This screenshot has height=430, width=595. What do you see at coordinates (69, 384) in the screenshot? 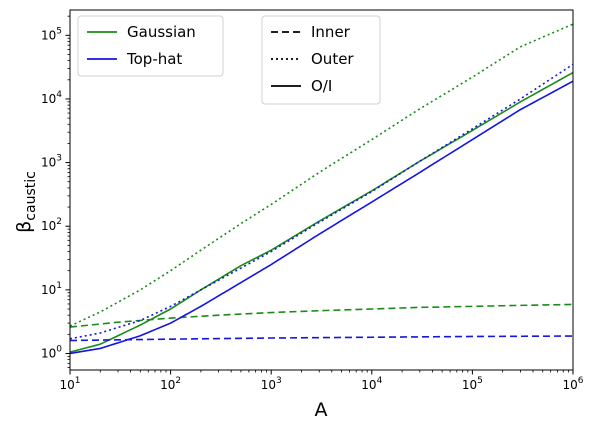
I see `x-tick-label: 10¹` at bounding box center [69, 384].